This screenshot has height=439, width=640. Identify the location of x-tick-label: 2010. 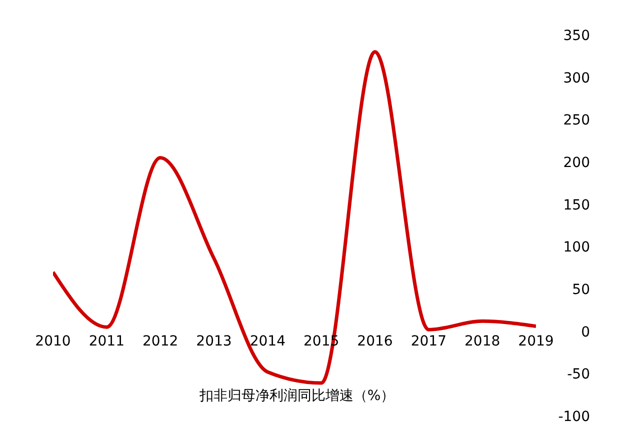
(53, 341).